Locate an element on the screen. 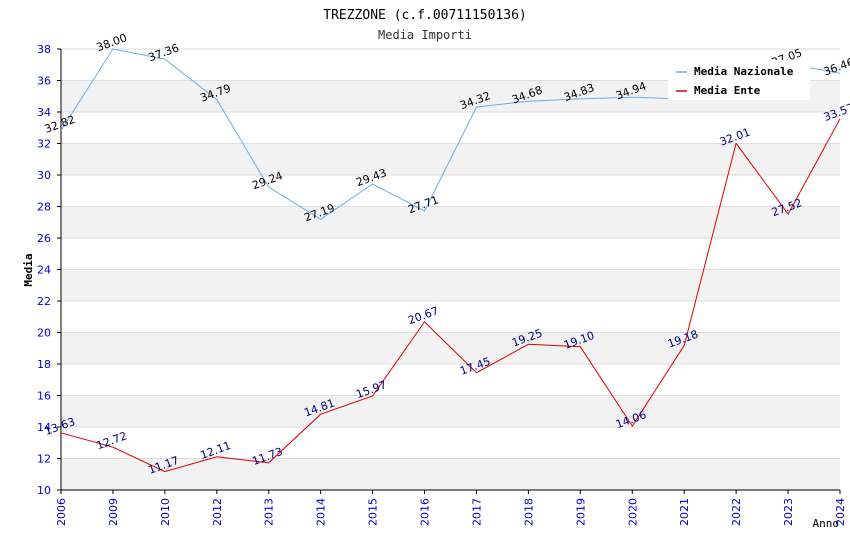 This screenshot has width=850, height=550. x-tick-label: 2010 is located at coordinates (165, 512).